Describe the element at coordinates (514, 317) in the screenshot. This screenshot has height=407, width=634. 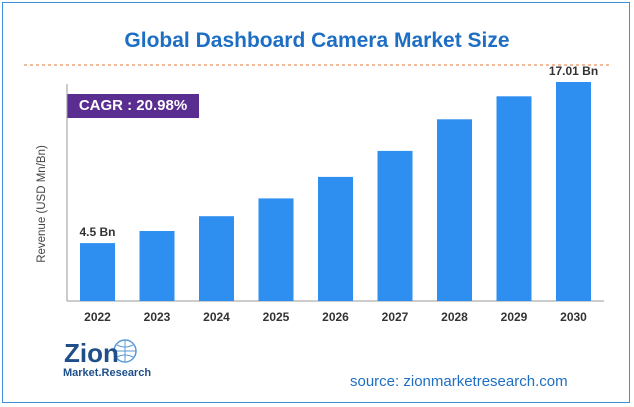
I see `x-tick-label: 2029` at that location.